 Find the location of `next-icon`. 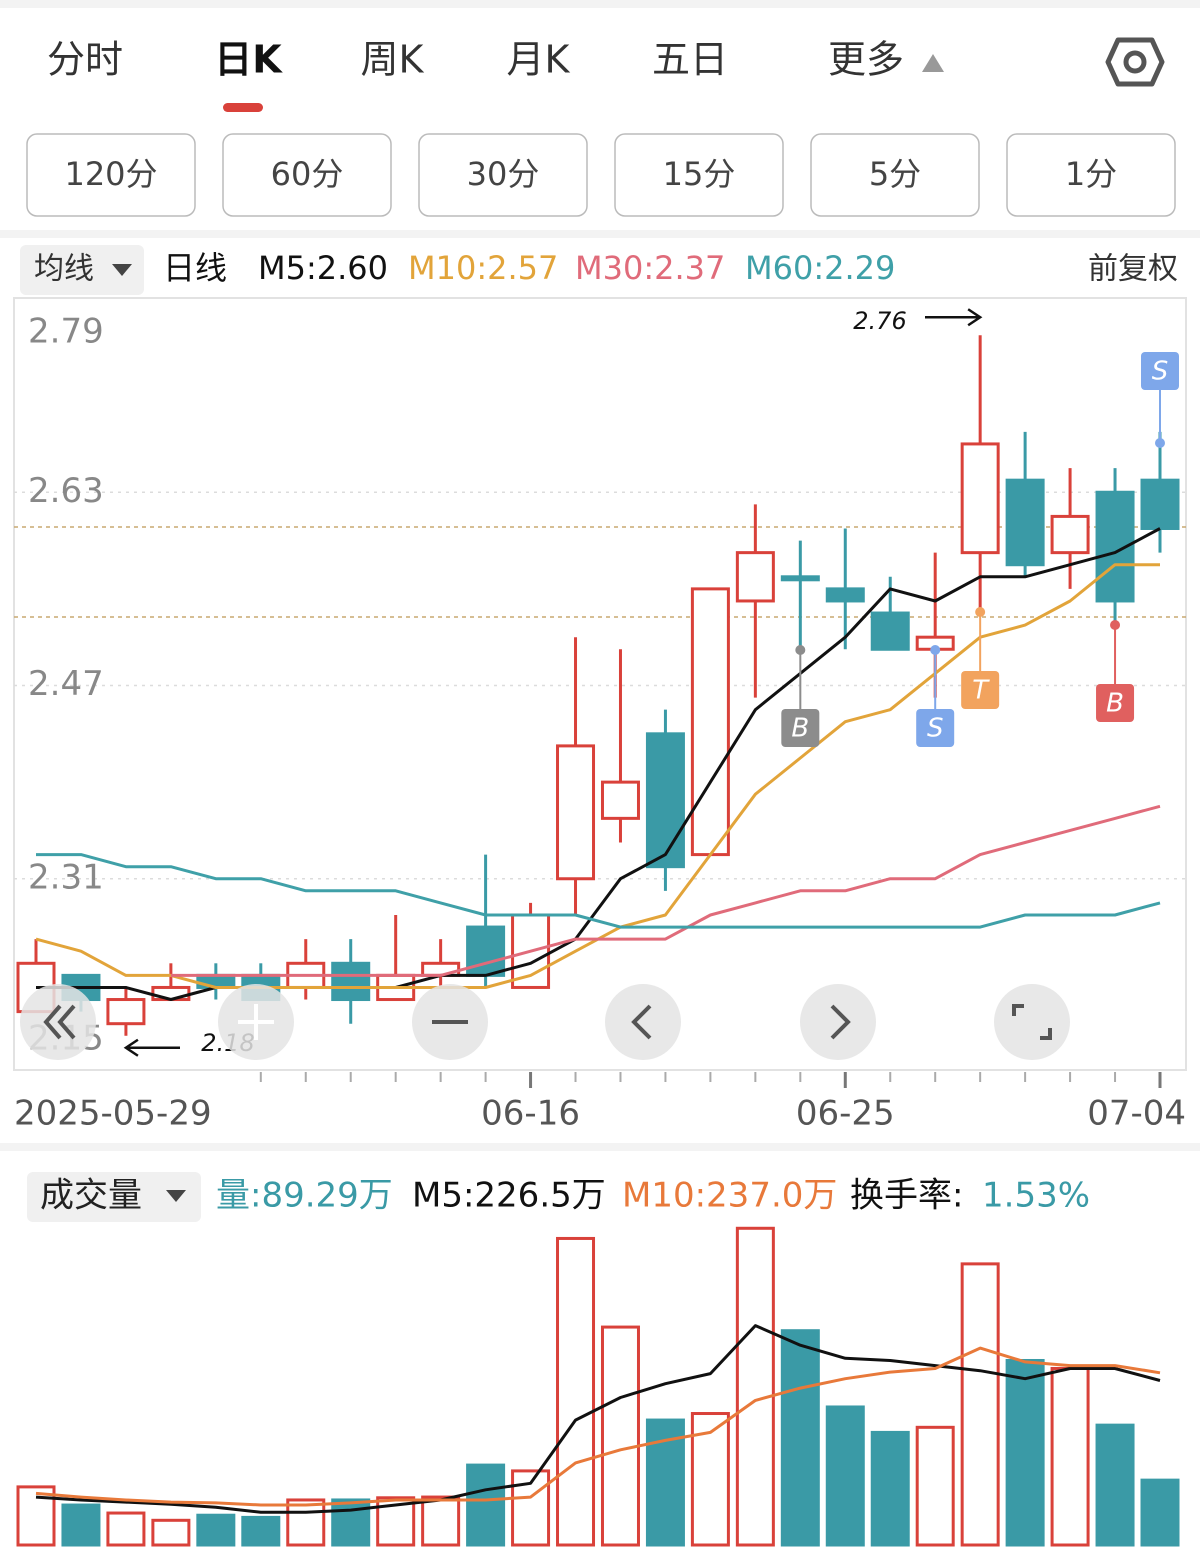

next-icon is located at coordinates (840, 1022).